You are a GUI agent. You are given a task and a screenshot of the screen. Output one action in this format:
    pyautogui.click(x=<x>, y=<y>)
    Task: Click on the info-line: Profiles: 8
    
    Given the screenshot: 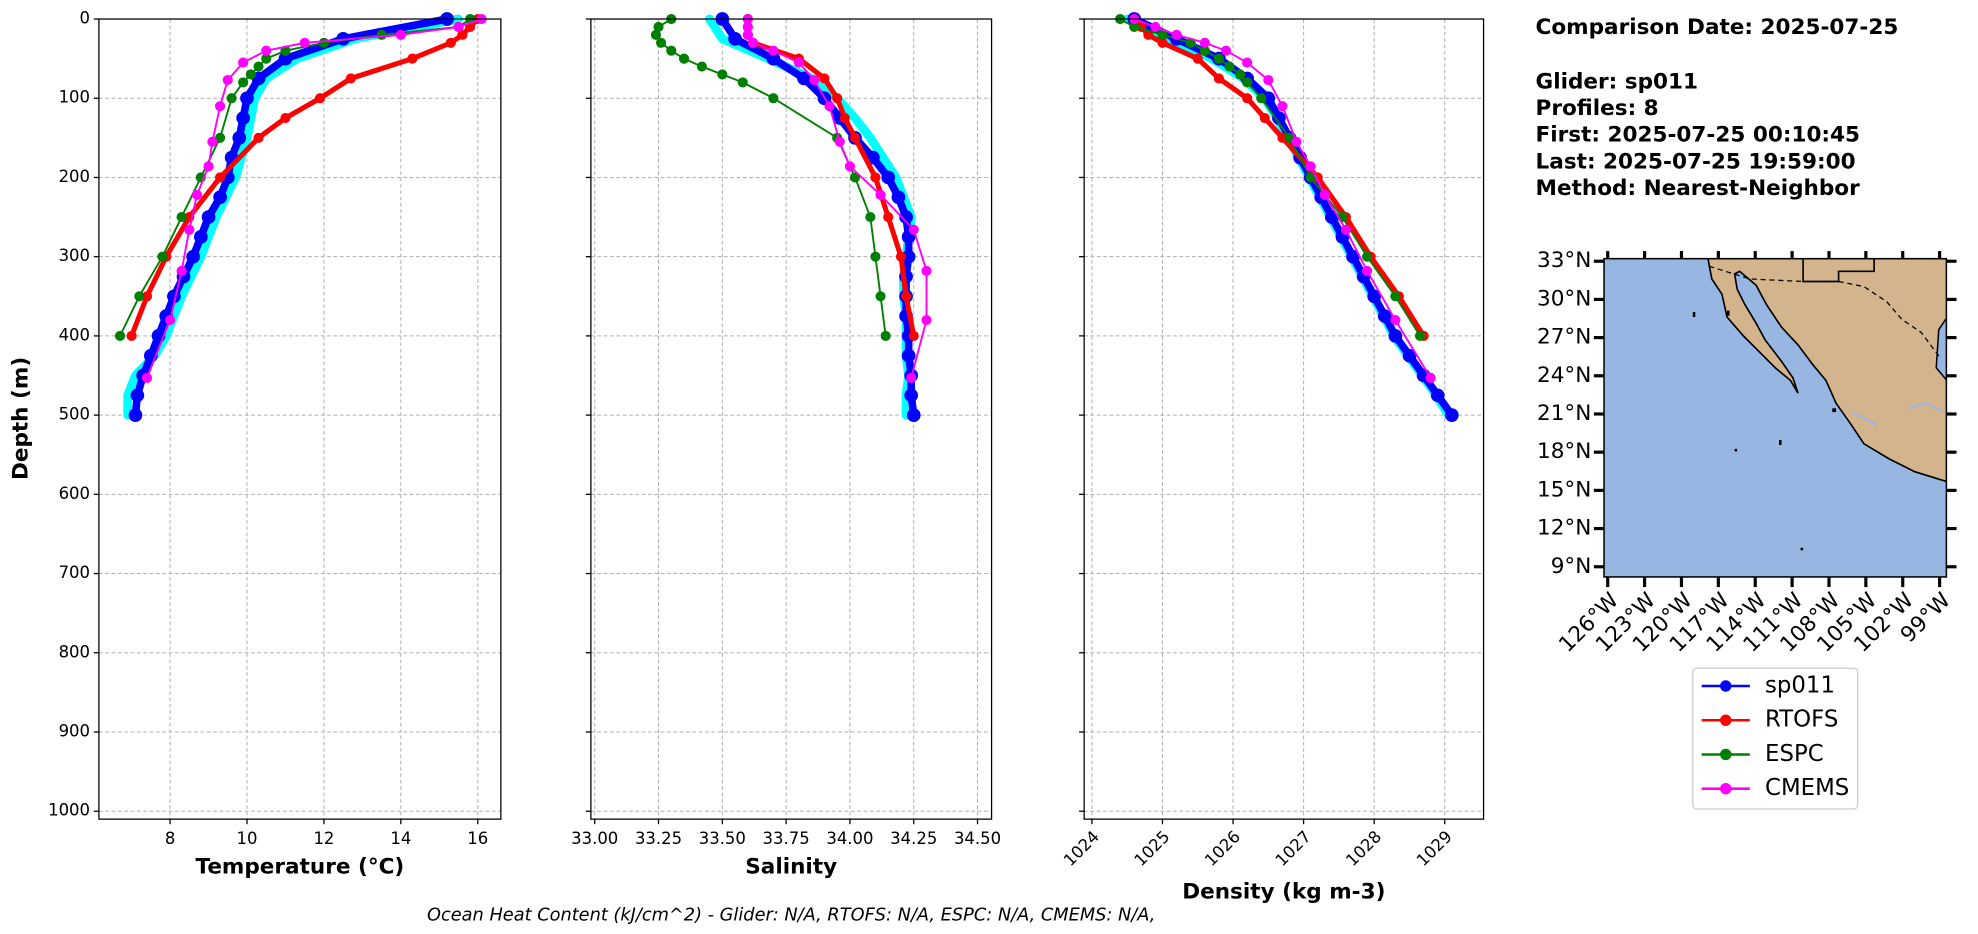 What is the action you would take?
    pyautogui.click(x=1597, y=108)
    